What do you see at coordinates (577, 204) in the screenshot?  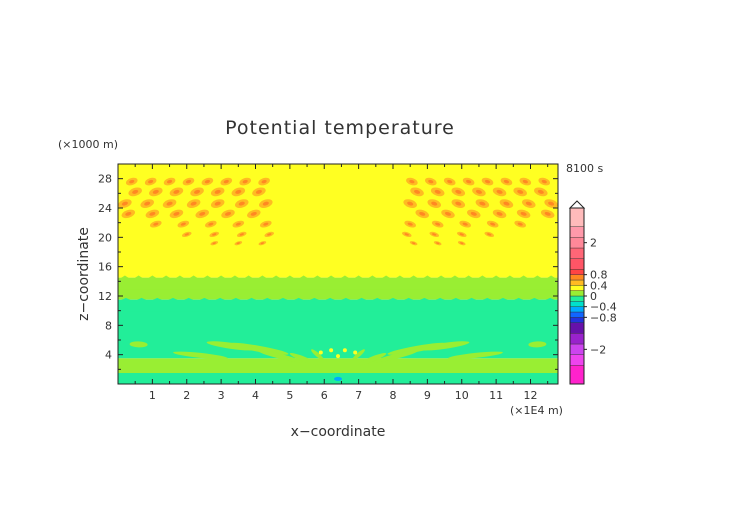 I see `colorbar-extend-arrow` at bounding box center [577, 204].